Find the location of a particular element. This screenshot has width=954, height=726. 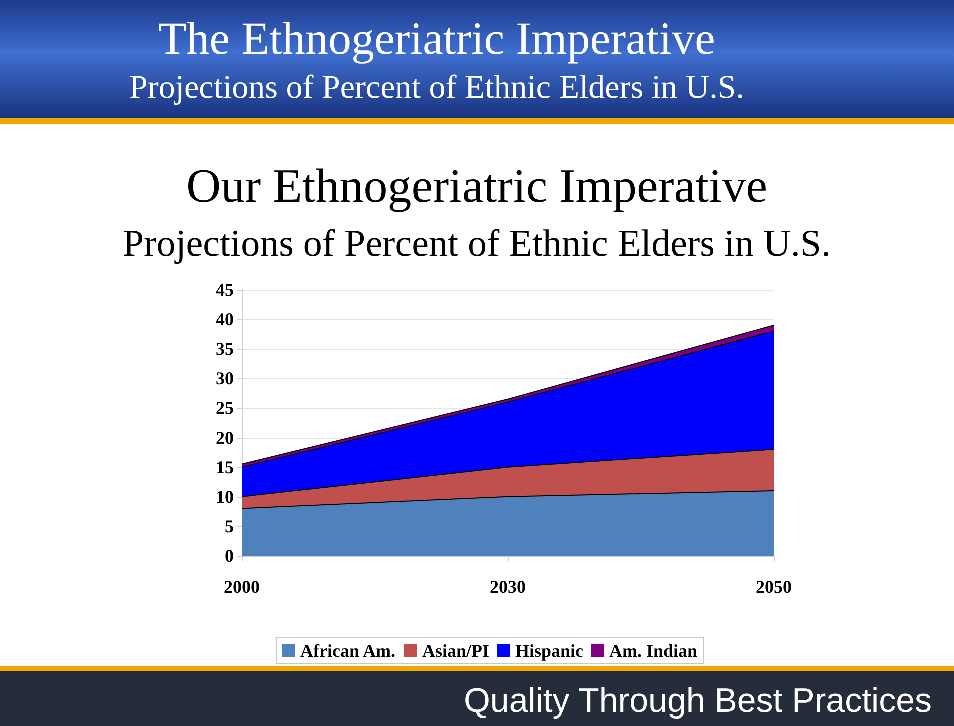

y-tick-label: 20 is located at coordinates (225, 438).